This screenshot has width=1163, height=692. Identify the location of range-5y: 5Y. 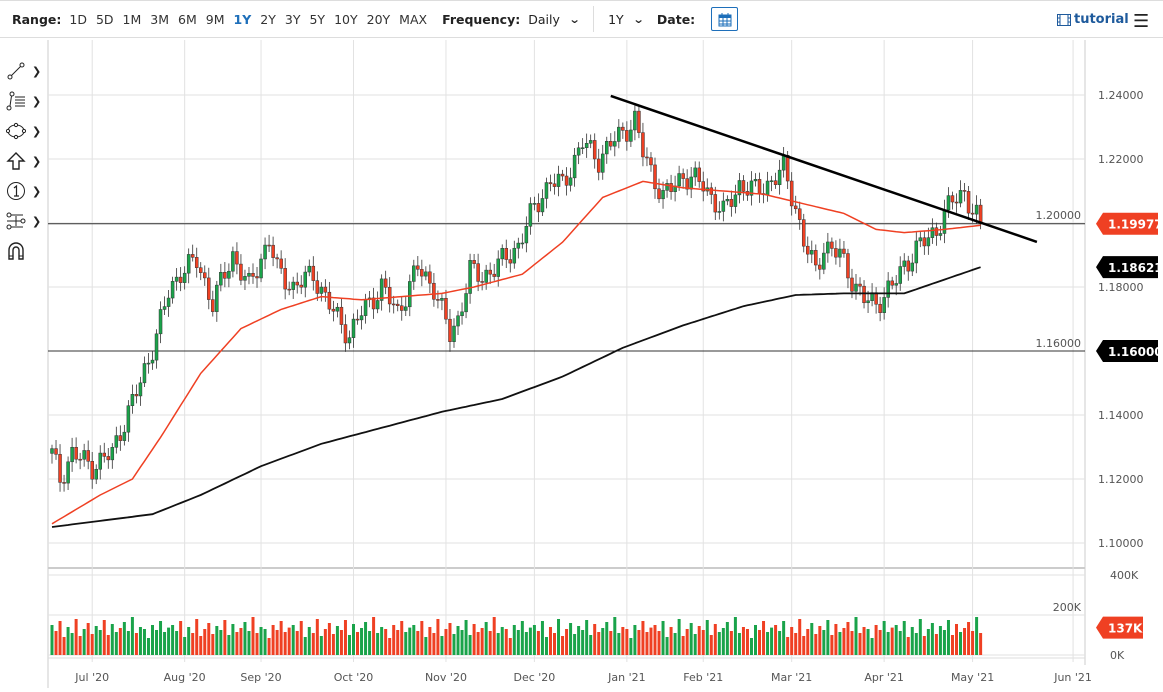
(317, 19).